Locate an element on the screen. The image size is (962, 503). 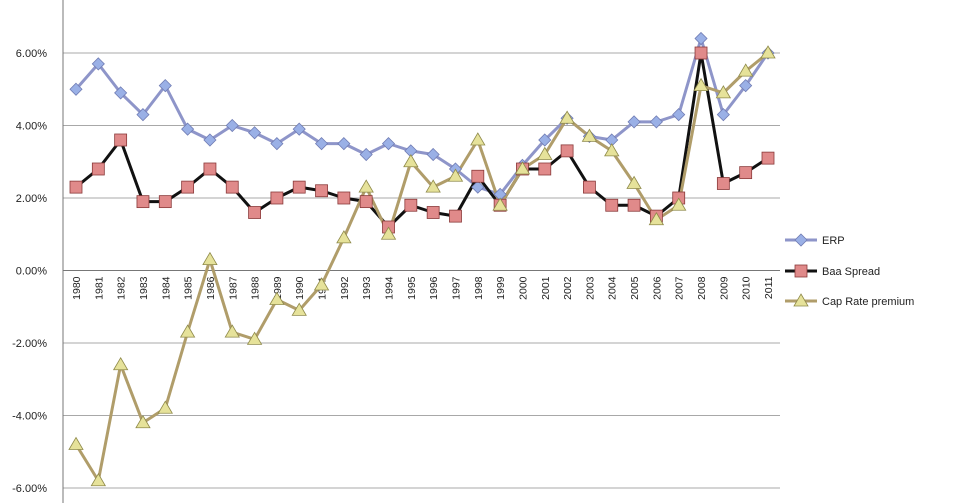
x-tick-label: 1998 is located at coordinates (479, 288).